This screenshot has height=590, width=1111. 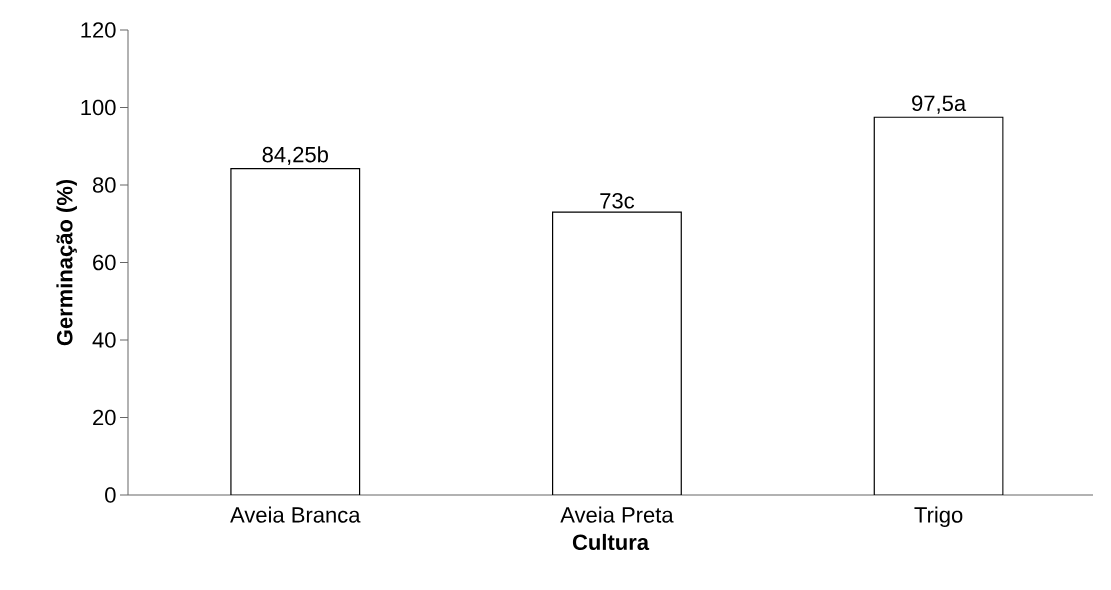 I want to click on data-label: 73c, so click(x=617, y=201).